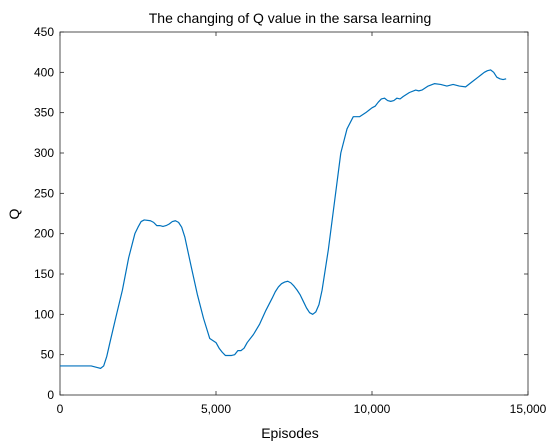 The height and width of the screenshot is (447, 550). What do you see at coordinates (44, 193) in the screenshot?
I see `y-tick-label: 250` at bounding box center [44, 193].